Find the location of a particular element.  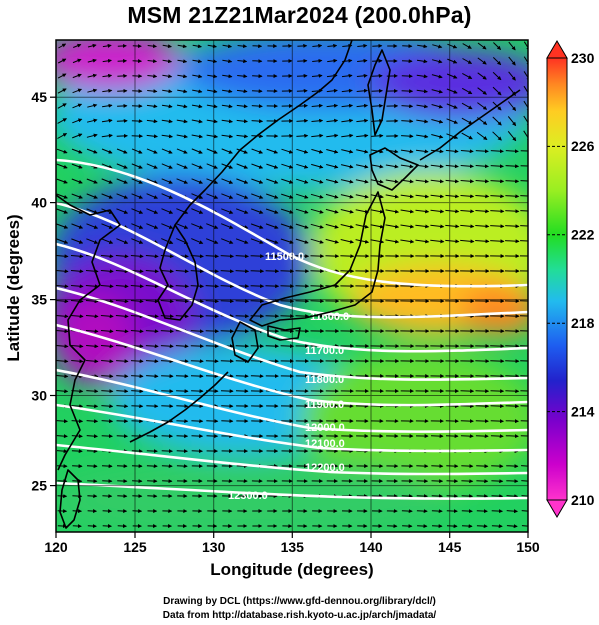

colorbar-tick-label: 230 is located at coordinates (583, 58).